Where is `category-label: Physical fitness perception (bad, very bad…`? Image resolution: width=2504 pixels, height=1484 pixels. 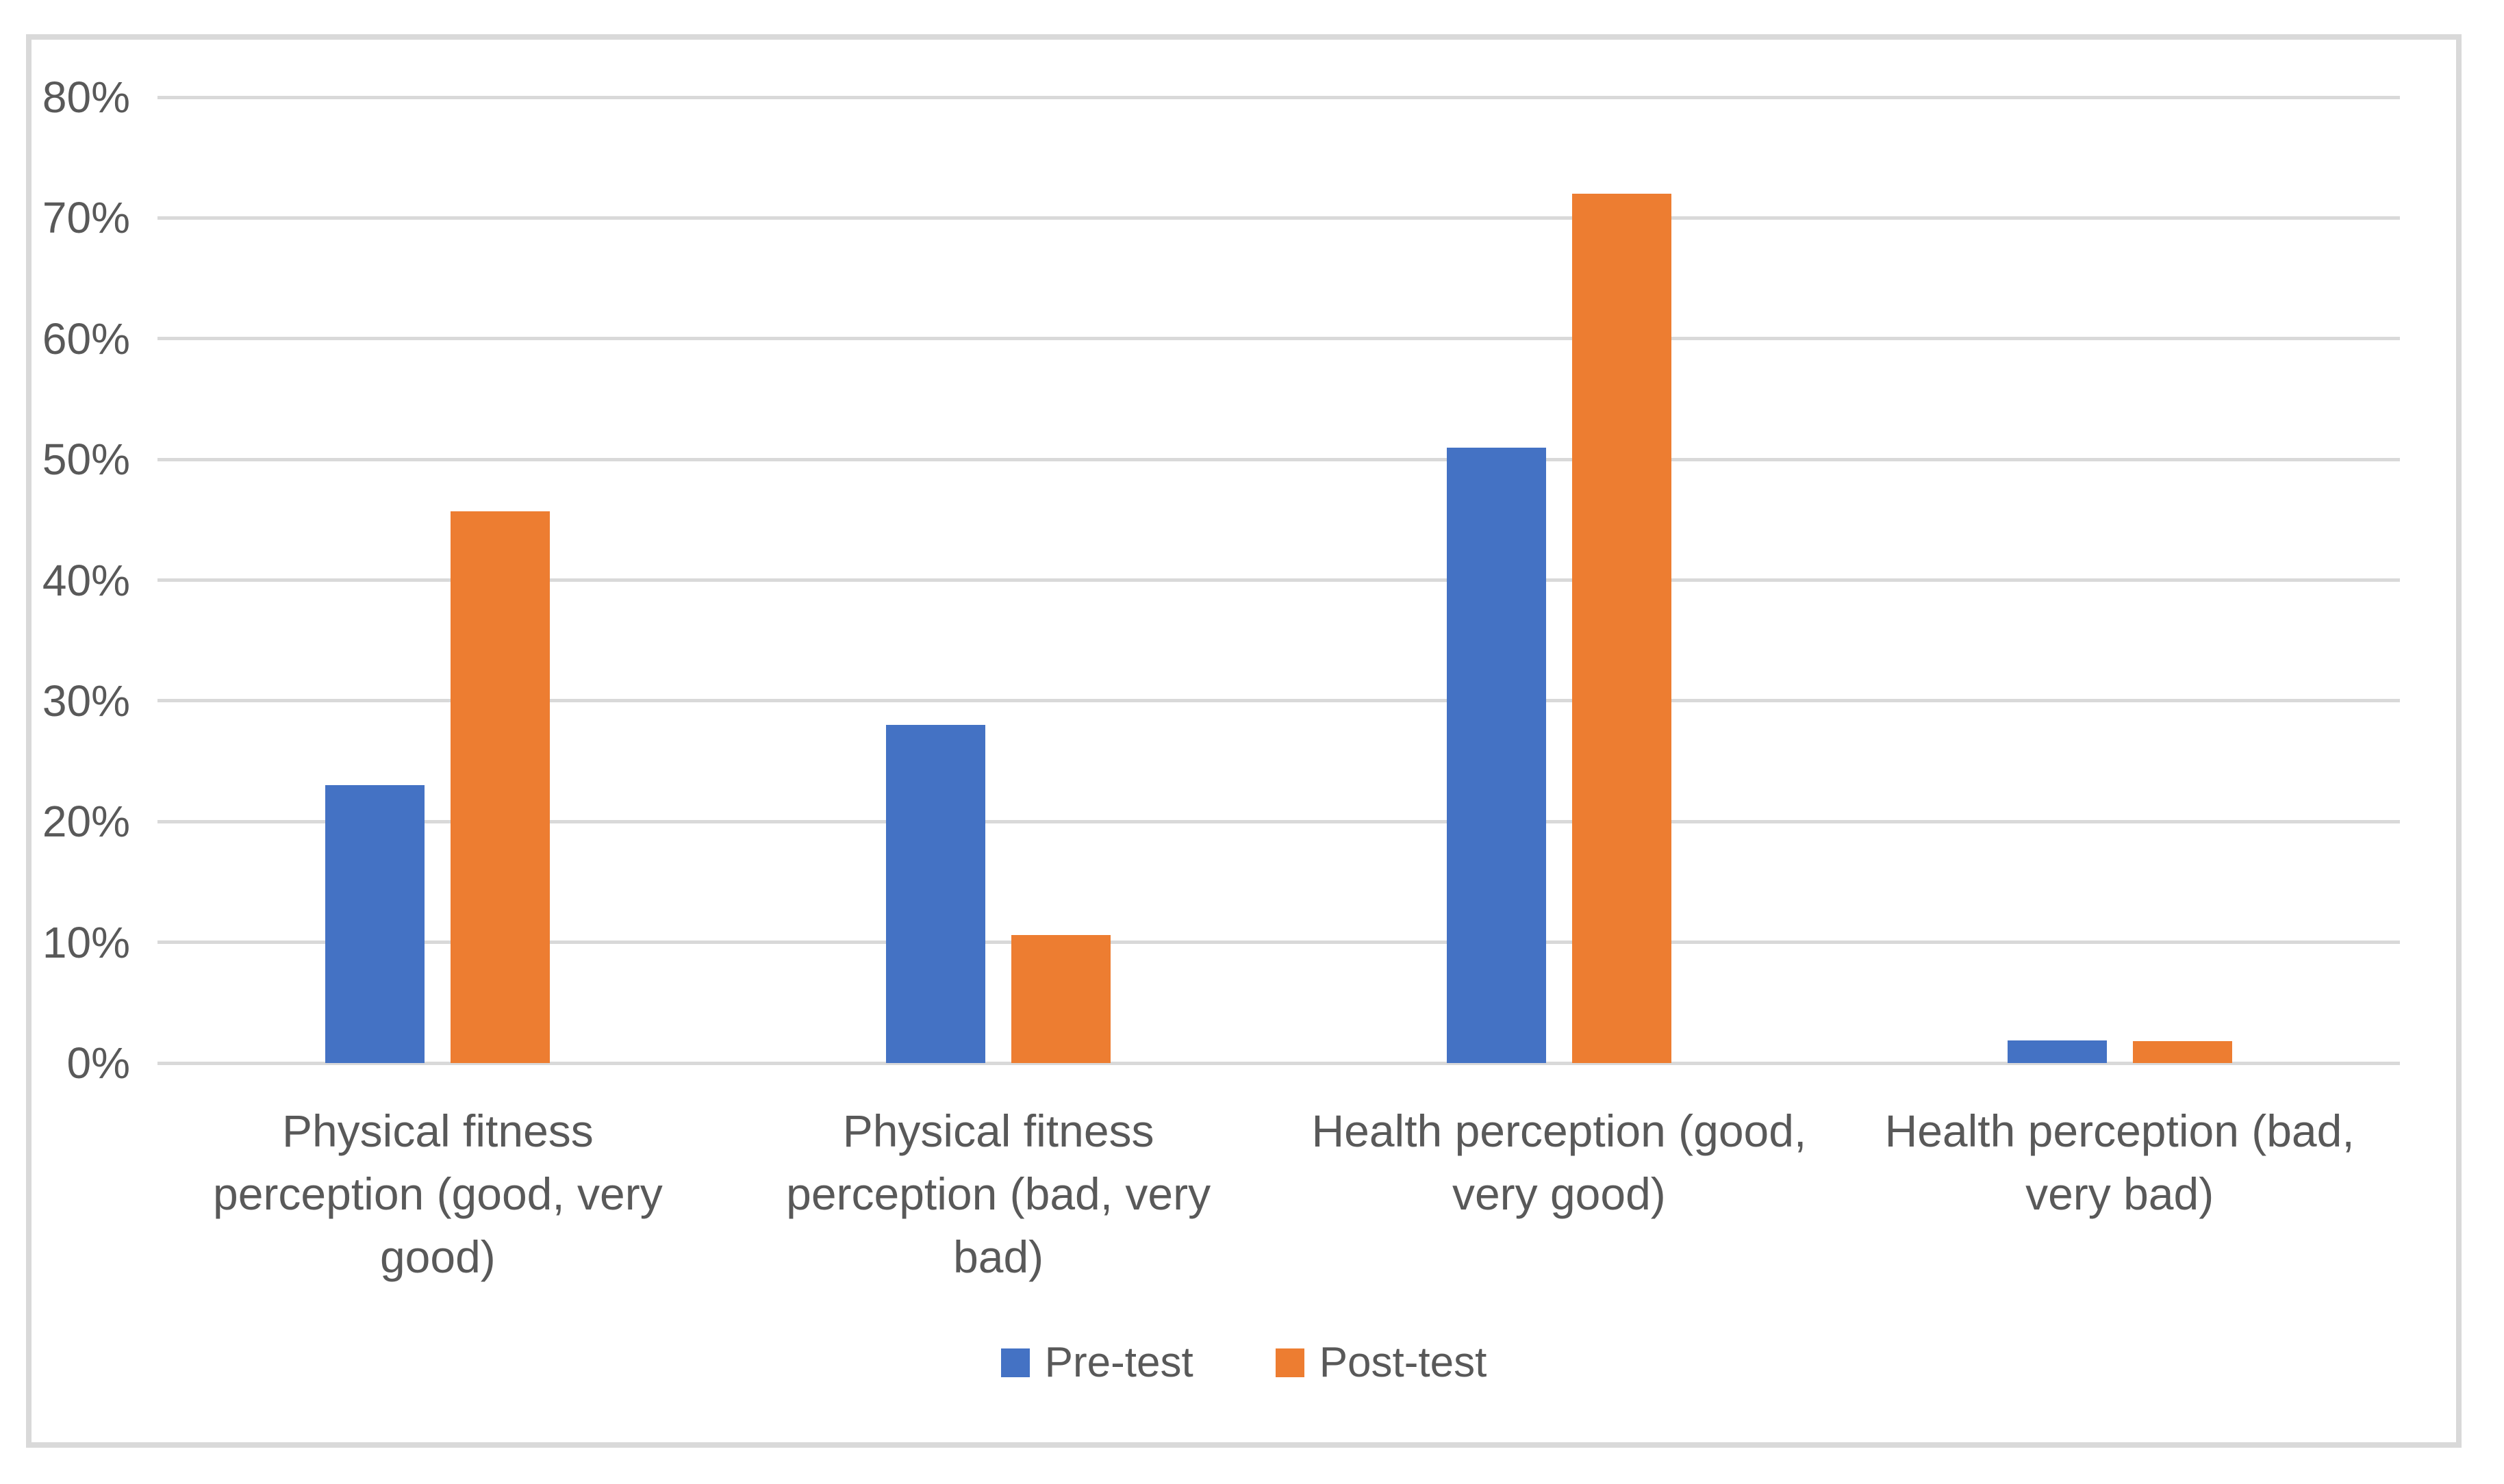
category-label: Physical fitness perception (bad, very bad… is located at coordinates (999, 1193).